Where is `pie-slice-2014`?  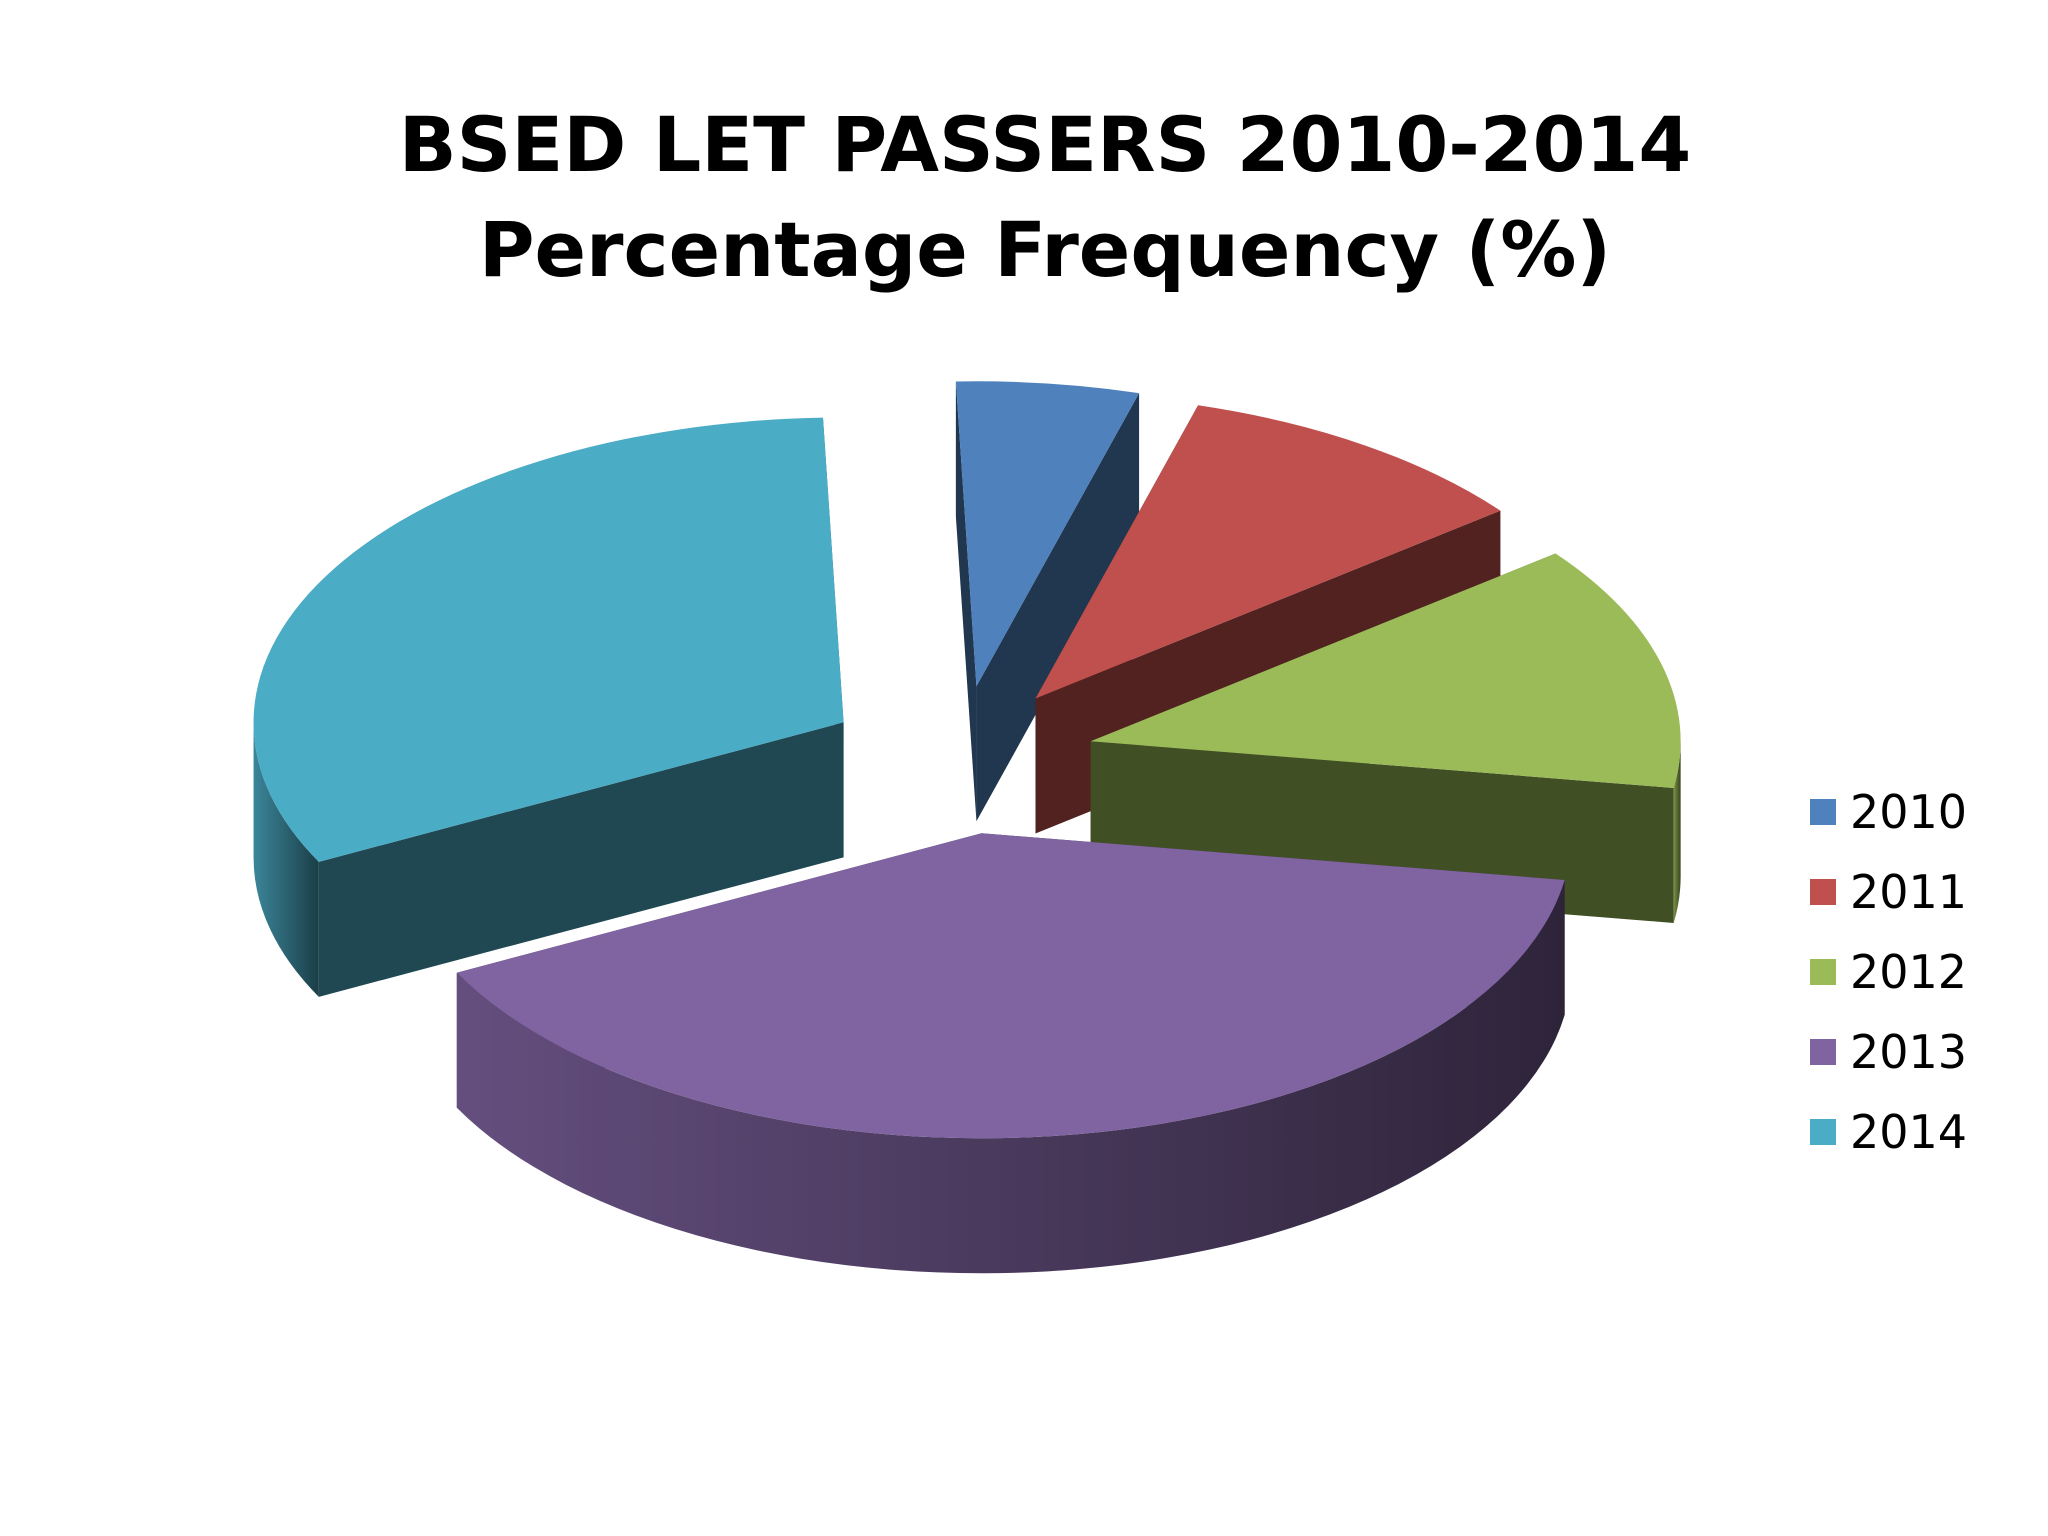
pie-slice-2014 is located at coordinates (548, 707).